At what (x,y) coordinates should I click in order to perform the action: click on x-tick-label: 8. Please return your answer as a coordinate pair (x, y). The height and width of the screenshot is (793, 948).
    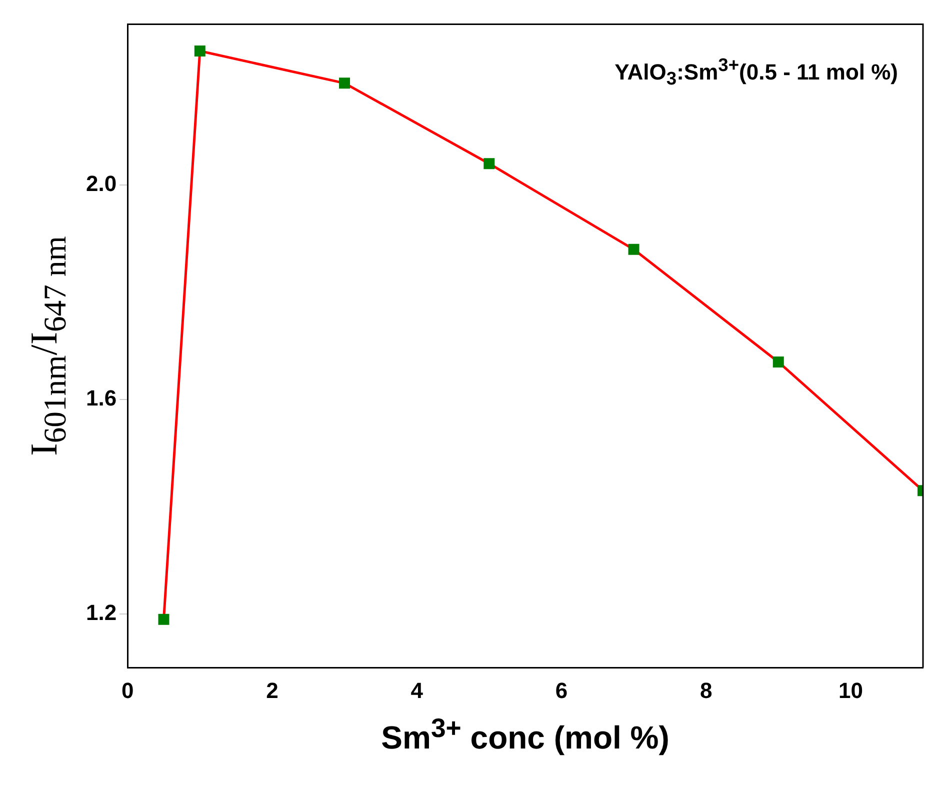
    Looking at the image, I should click on (706, 690).